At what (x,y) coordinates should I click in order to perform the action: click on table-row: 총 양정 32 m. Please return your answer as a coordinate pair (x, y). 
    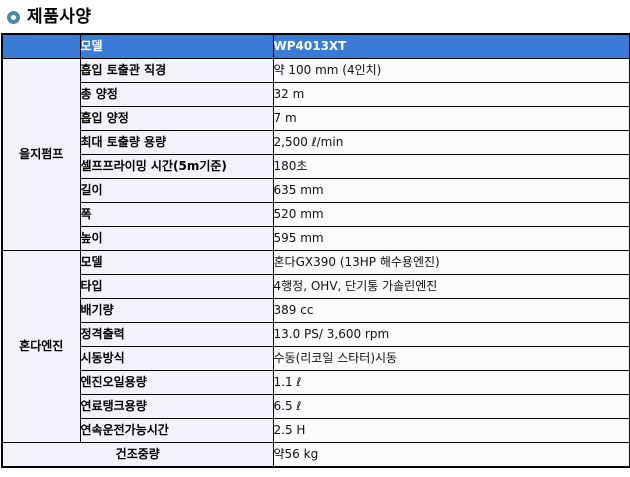
    Looking at the image, I should click on (316, 94).